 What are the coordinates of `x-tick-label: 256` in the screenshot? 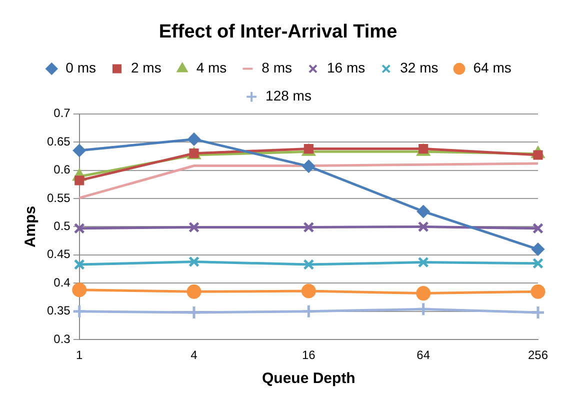 It's located at (538, 355).